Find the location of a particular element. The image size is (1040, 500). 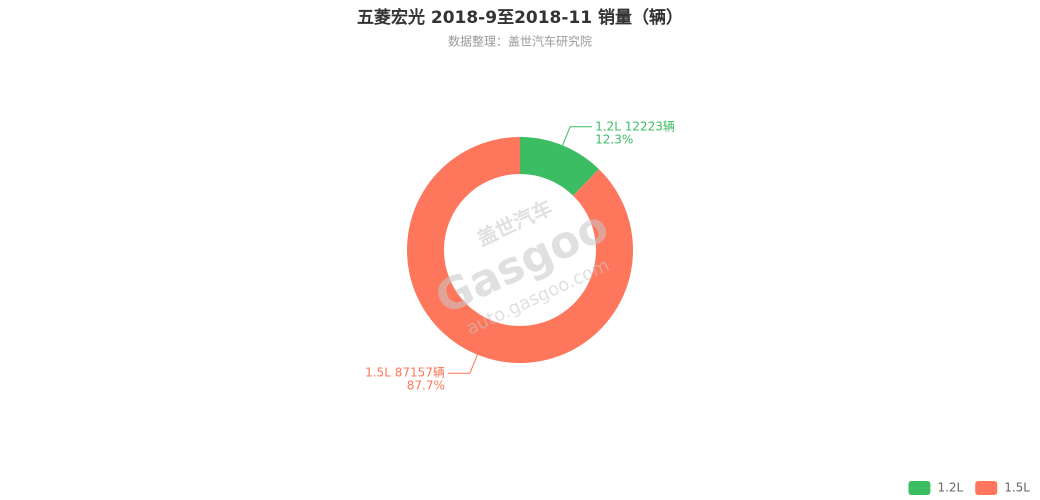

legend-label: 1.2L is located at coordinates (950, 488).